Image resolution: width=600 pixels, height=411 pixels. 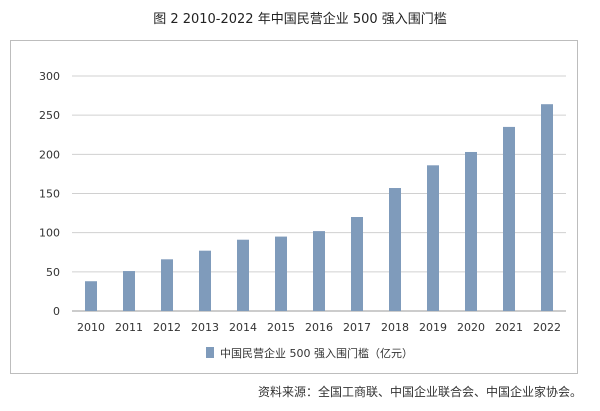 What do you see at coordinates (53, 272) in the screenshot?
I see `y-tick-label: 50` at bounding box center [53, 272].